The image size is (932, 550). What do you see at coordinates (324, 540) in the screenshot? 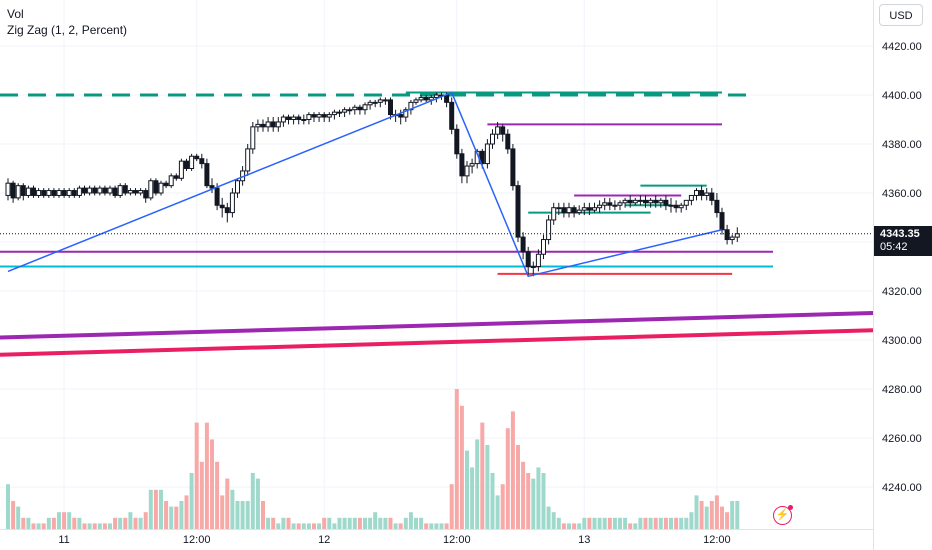
I see `time-tick-label: 12` at bounding box center [324, 540].